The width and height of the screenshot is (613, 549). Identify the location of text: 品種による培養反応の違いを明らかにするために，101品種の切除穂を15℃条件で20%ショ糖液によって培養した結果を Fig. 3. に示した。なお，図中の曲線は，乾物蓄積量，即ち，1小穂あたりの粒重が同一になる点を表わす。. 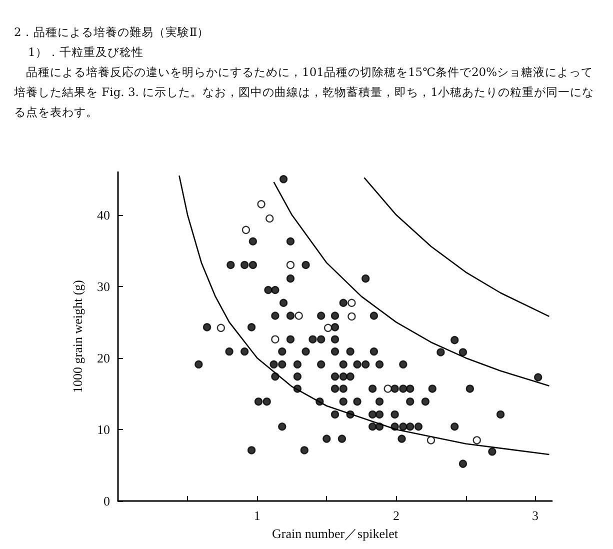
(304, 92).